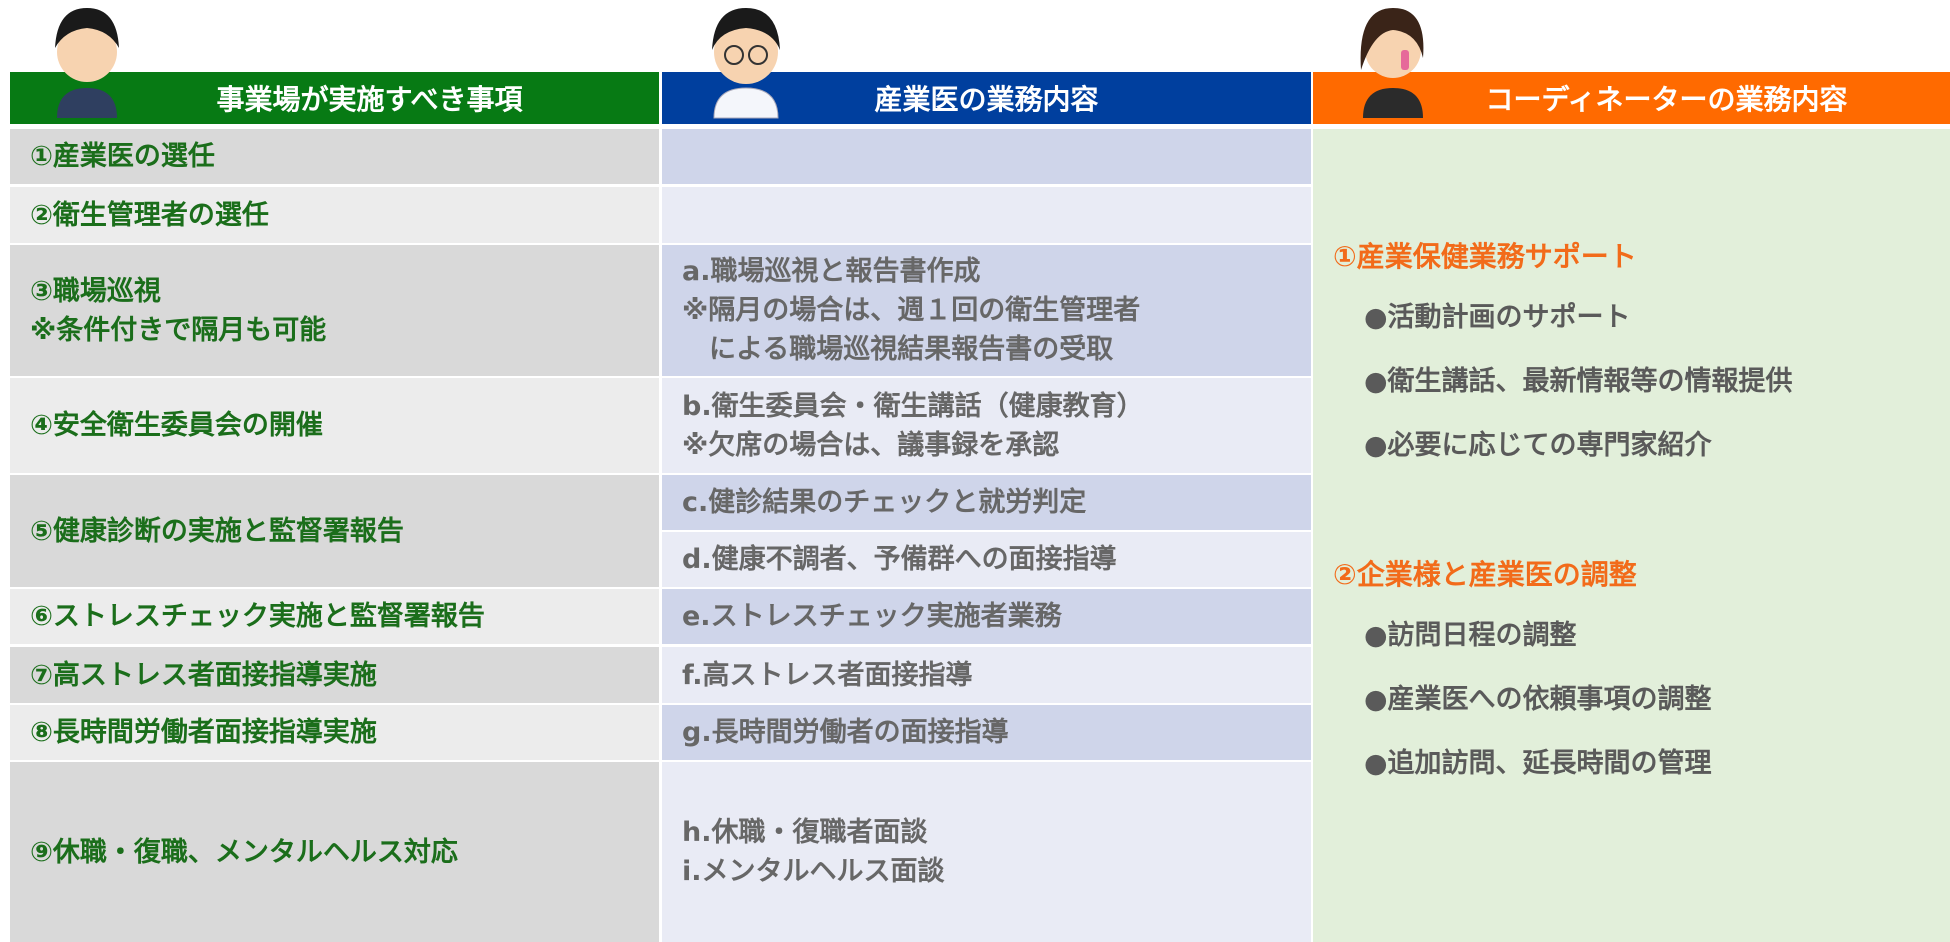 The width and height of the screenshot is (1950, 942). What do you see at coordinates (911, 310) in the screenshot?
I see `duty-line: ※隔月の場合は、週１回の衛生管理者` at bounding box center [911, 310].